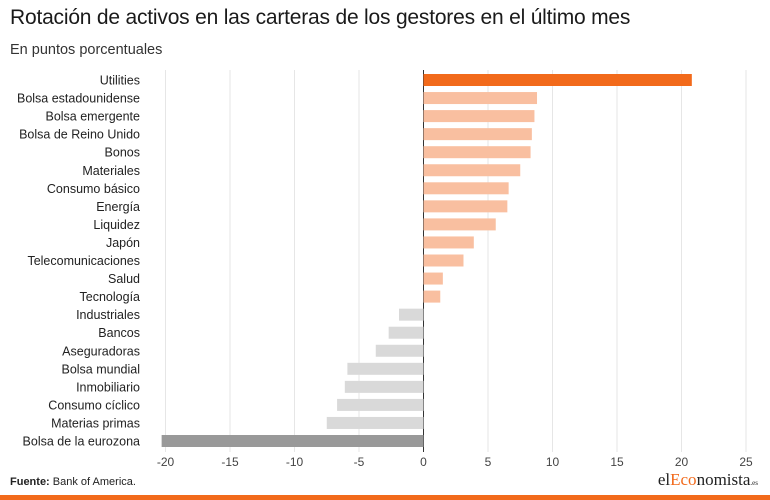 This screenshot has height=500, width=770. What do you see at coordinates (111, 171) in the screenshot?
I see `category-label: Materiales` at bounding box center [111, 171].